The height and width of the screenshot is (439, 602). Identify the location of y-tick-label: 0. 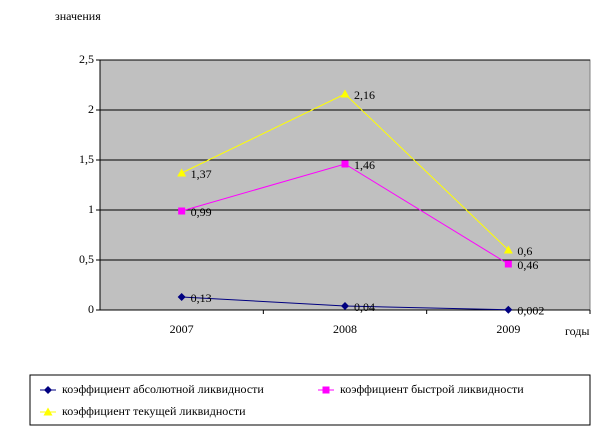
(91, 309).